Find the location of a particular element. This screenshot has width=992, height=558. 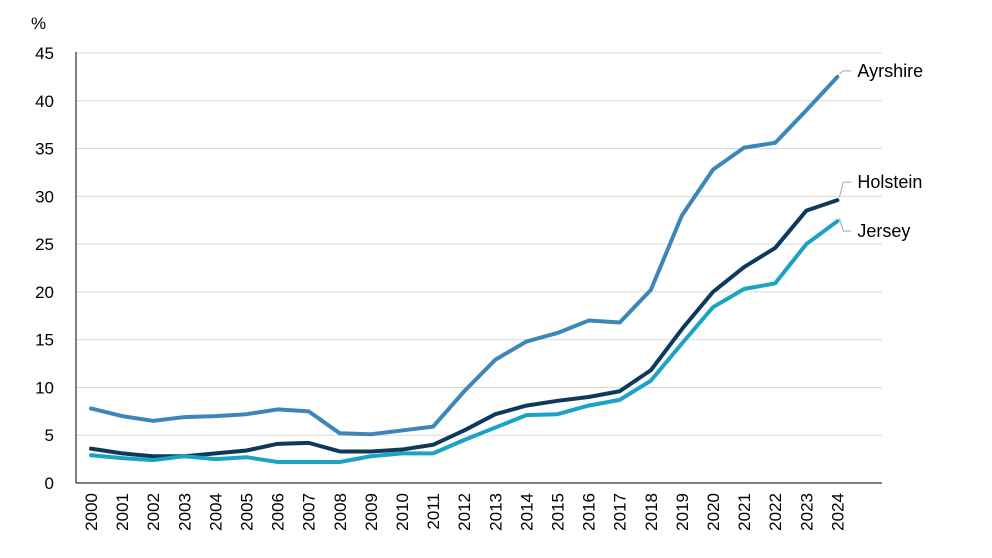

y-tick-label: 20 is located at coordinates (44, 292).